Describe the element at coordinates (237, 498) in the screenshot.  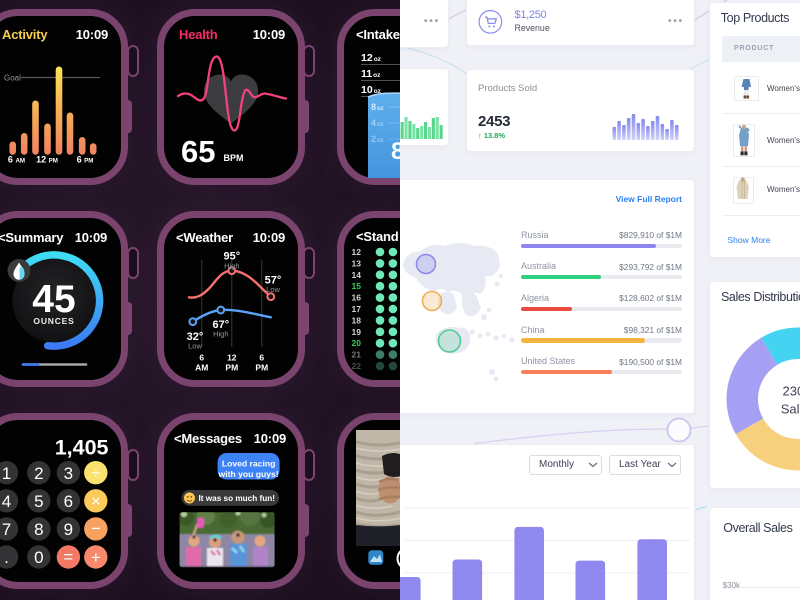
I see `svg-text: It was so much fun!` at that location.